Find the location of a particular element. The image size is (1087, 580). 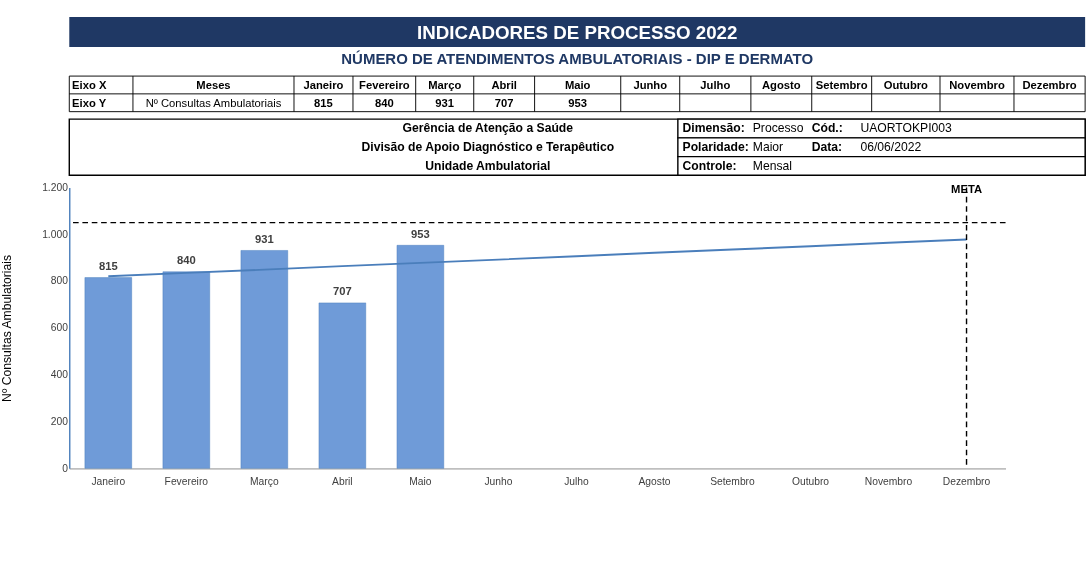

category-label: Abril is located at coordinates (504, 85).